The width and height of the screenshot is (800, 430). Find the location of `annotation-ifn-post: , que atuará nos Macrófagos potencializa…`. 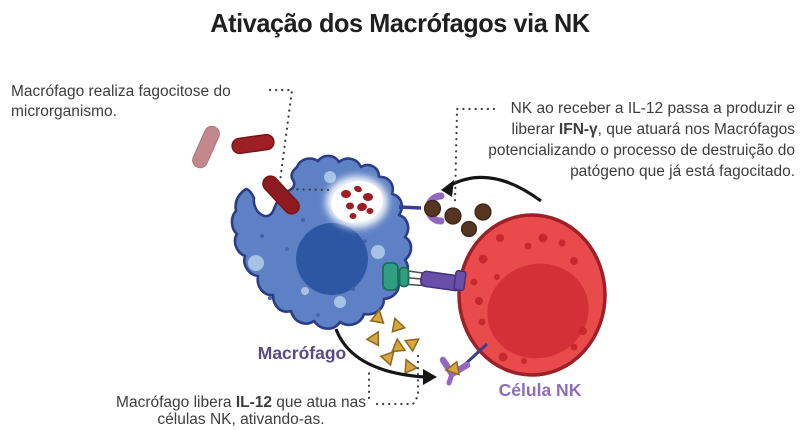

annotation-ifn-post: , que atuará nos Macrófagos potencializa… is located at coordinates (641, 151).